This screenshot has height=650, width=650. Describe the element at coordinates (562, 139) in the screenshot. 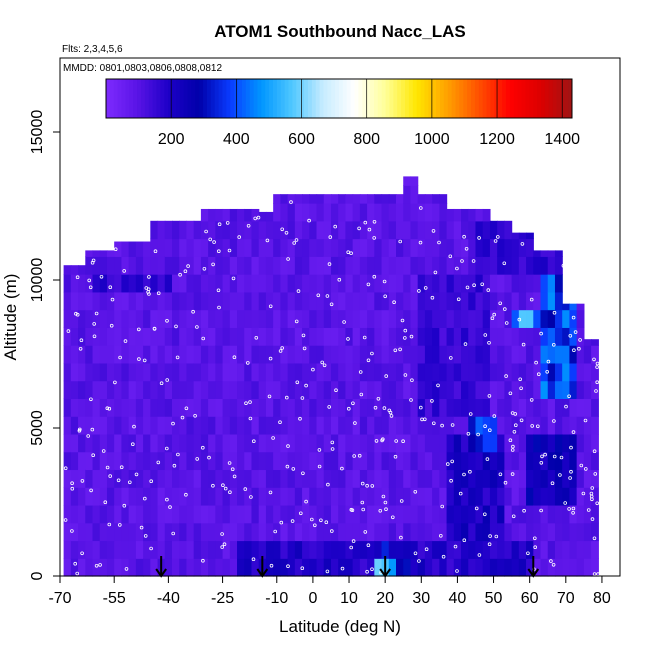

I see `colorbar-tick-label: 1400` at that location.